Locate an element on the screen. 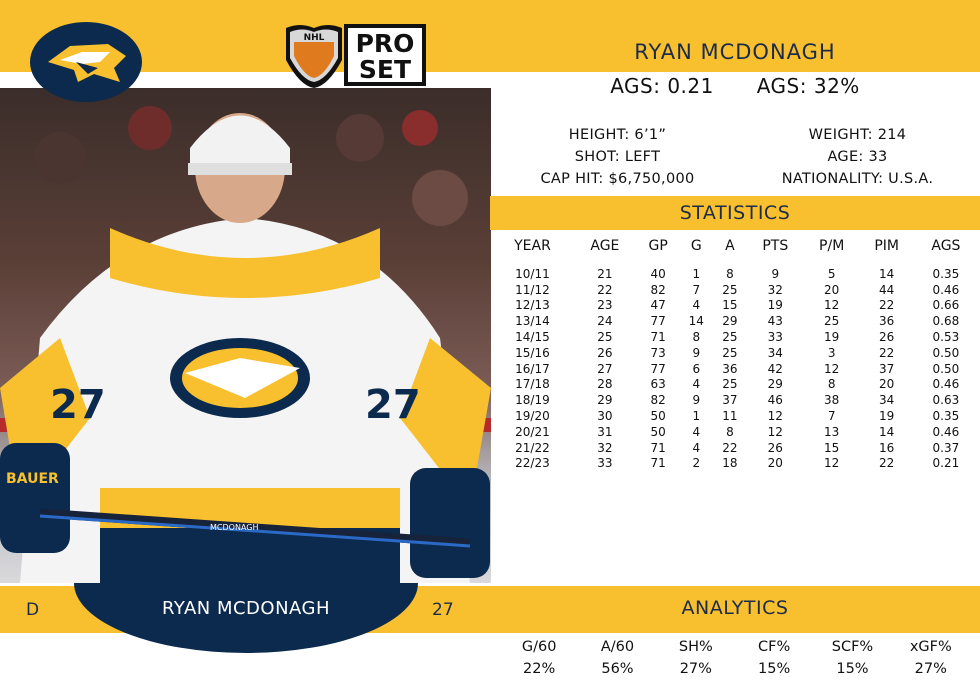 This screenshot has height=681, width=980. table-cell: 12/13 is located at coordinates (532, 305).